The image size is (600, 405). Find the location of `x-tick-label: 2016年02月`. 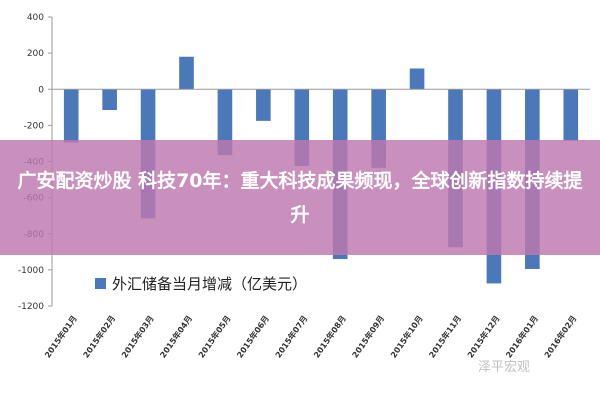

x-tick-label: 2016年02月 is located at coordinates (560, 336).